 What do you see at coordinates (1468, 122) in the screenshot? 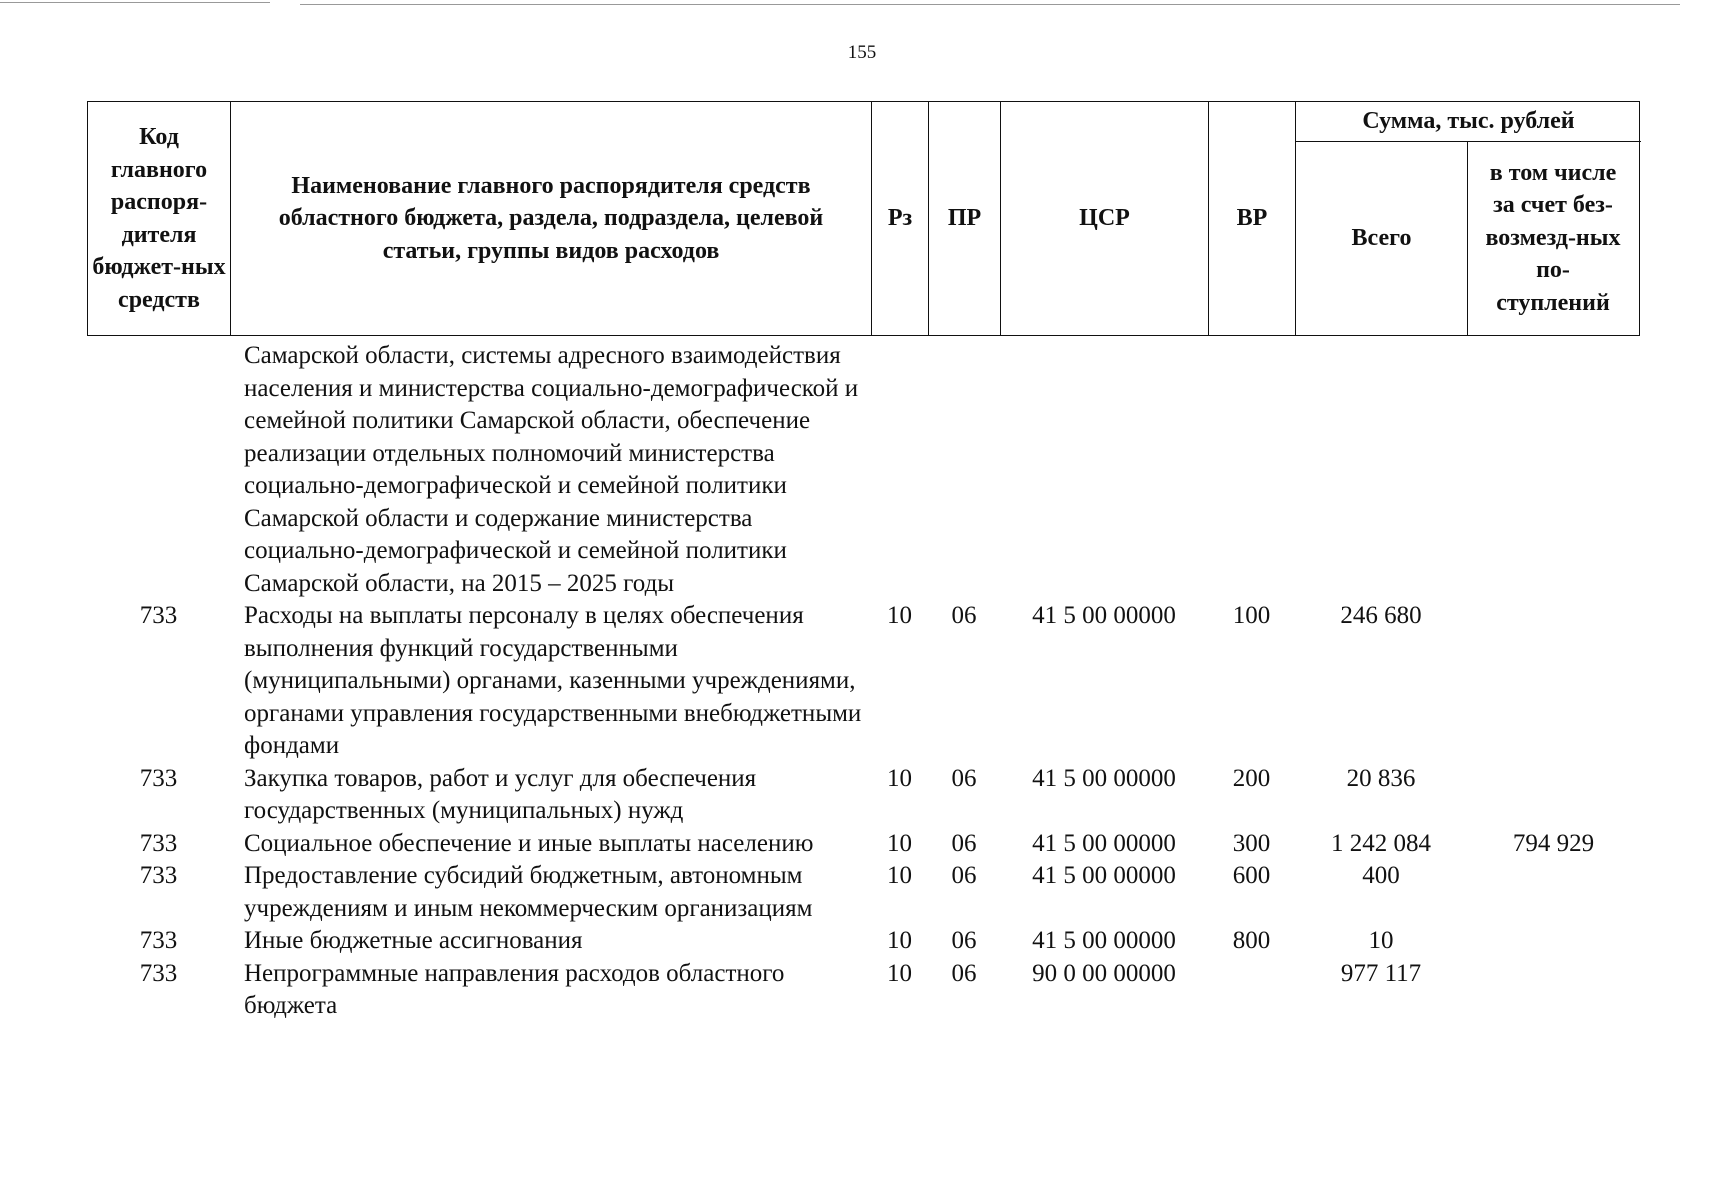
I see `header-sum: Сумма, тыс. рублей` at bounding box center [1468, 122].